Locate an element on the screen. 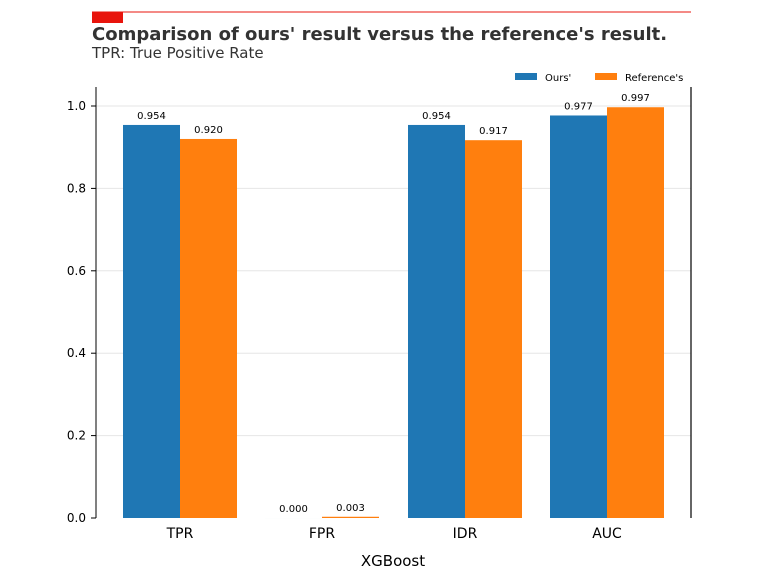 Image resolution: width=768 pixels, height=576 pixels. data-label: 0.920 is located at coordinates (208, 130).